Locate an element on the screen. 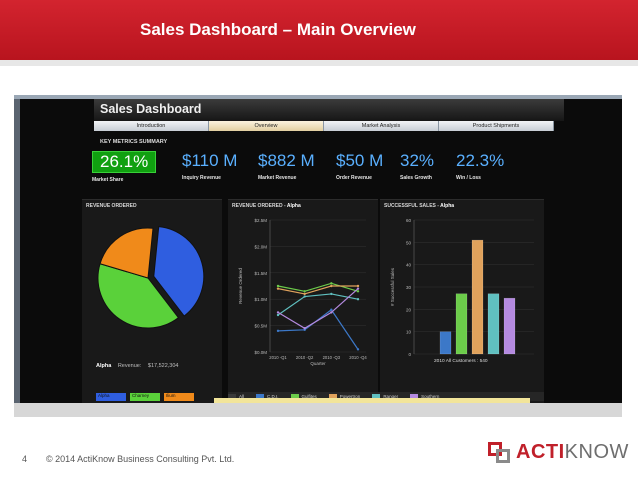  metric-value: $50 M is located at coordinates (360, 160).